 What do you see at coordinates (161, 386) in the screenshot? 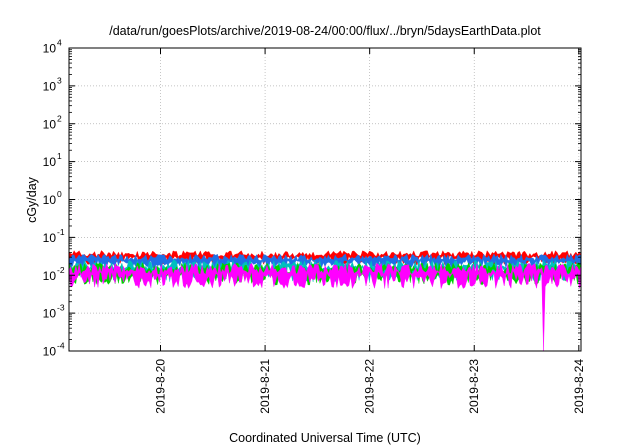
I see `x-tick-label: 2019-8-20` at bounding box center [161, 386].